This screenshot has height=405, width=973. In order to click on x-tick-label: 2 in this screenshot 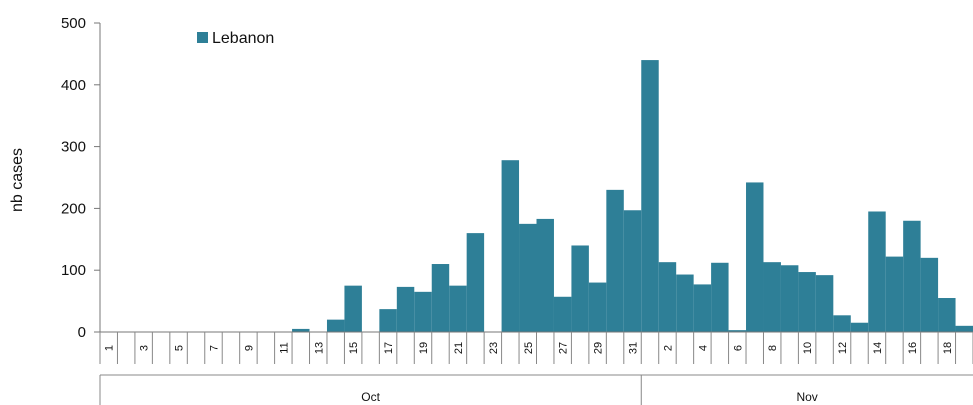, I will do `click(668, 348)`.